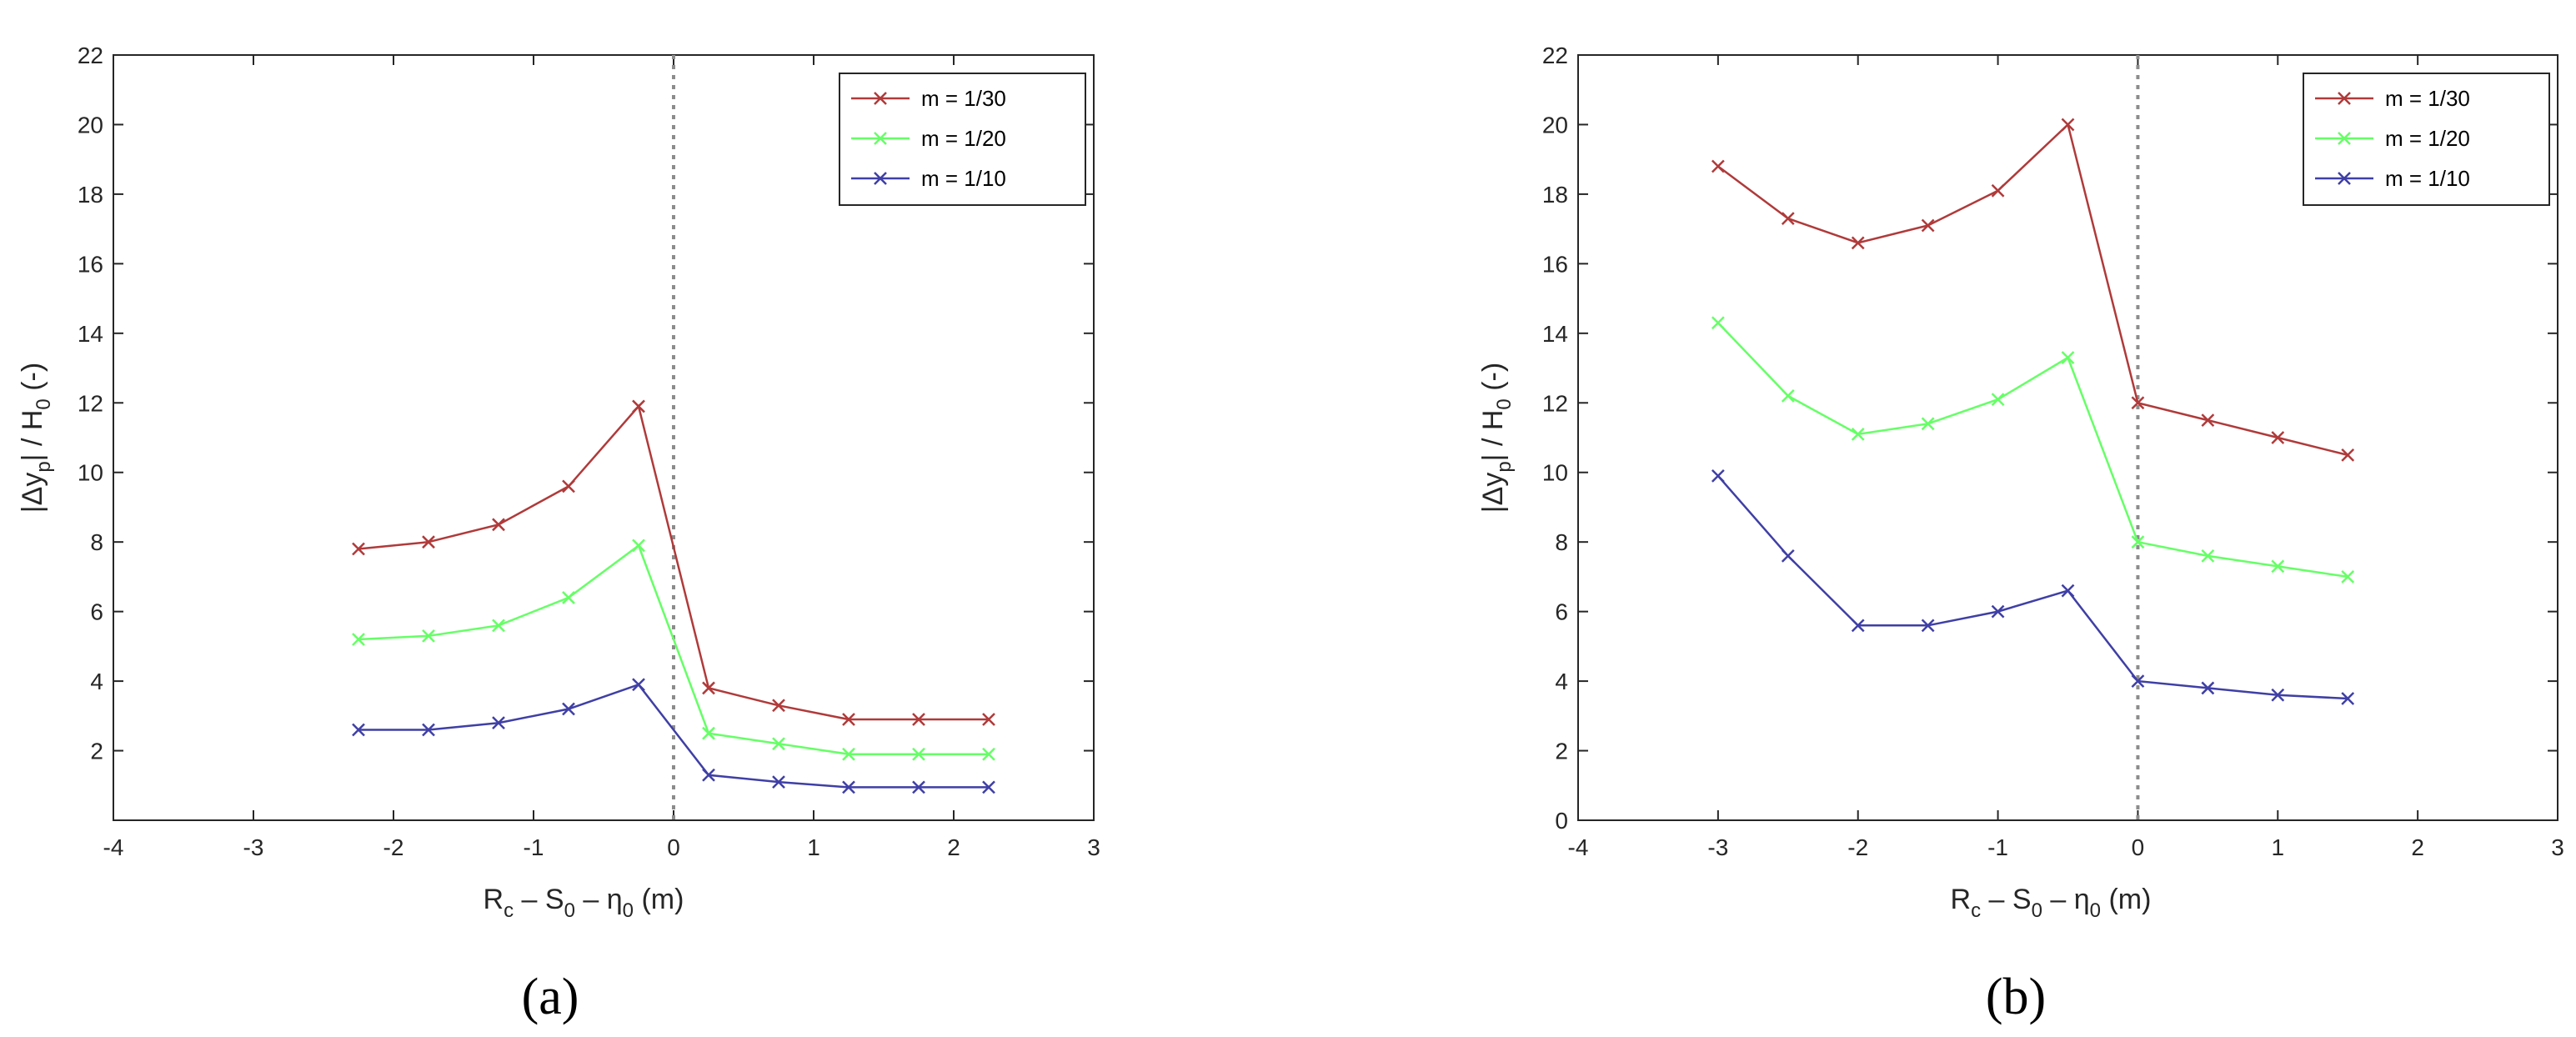 The height and width of the screenshot is (1037, 2576). I want to click on panel-label: (b), so click(2016, 997).